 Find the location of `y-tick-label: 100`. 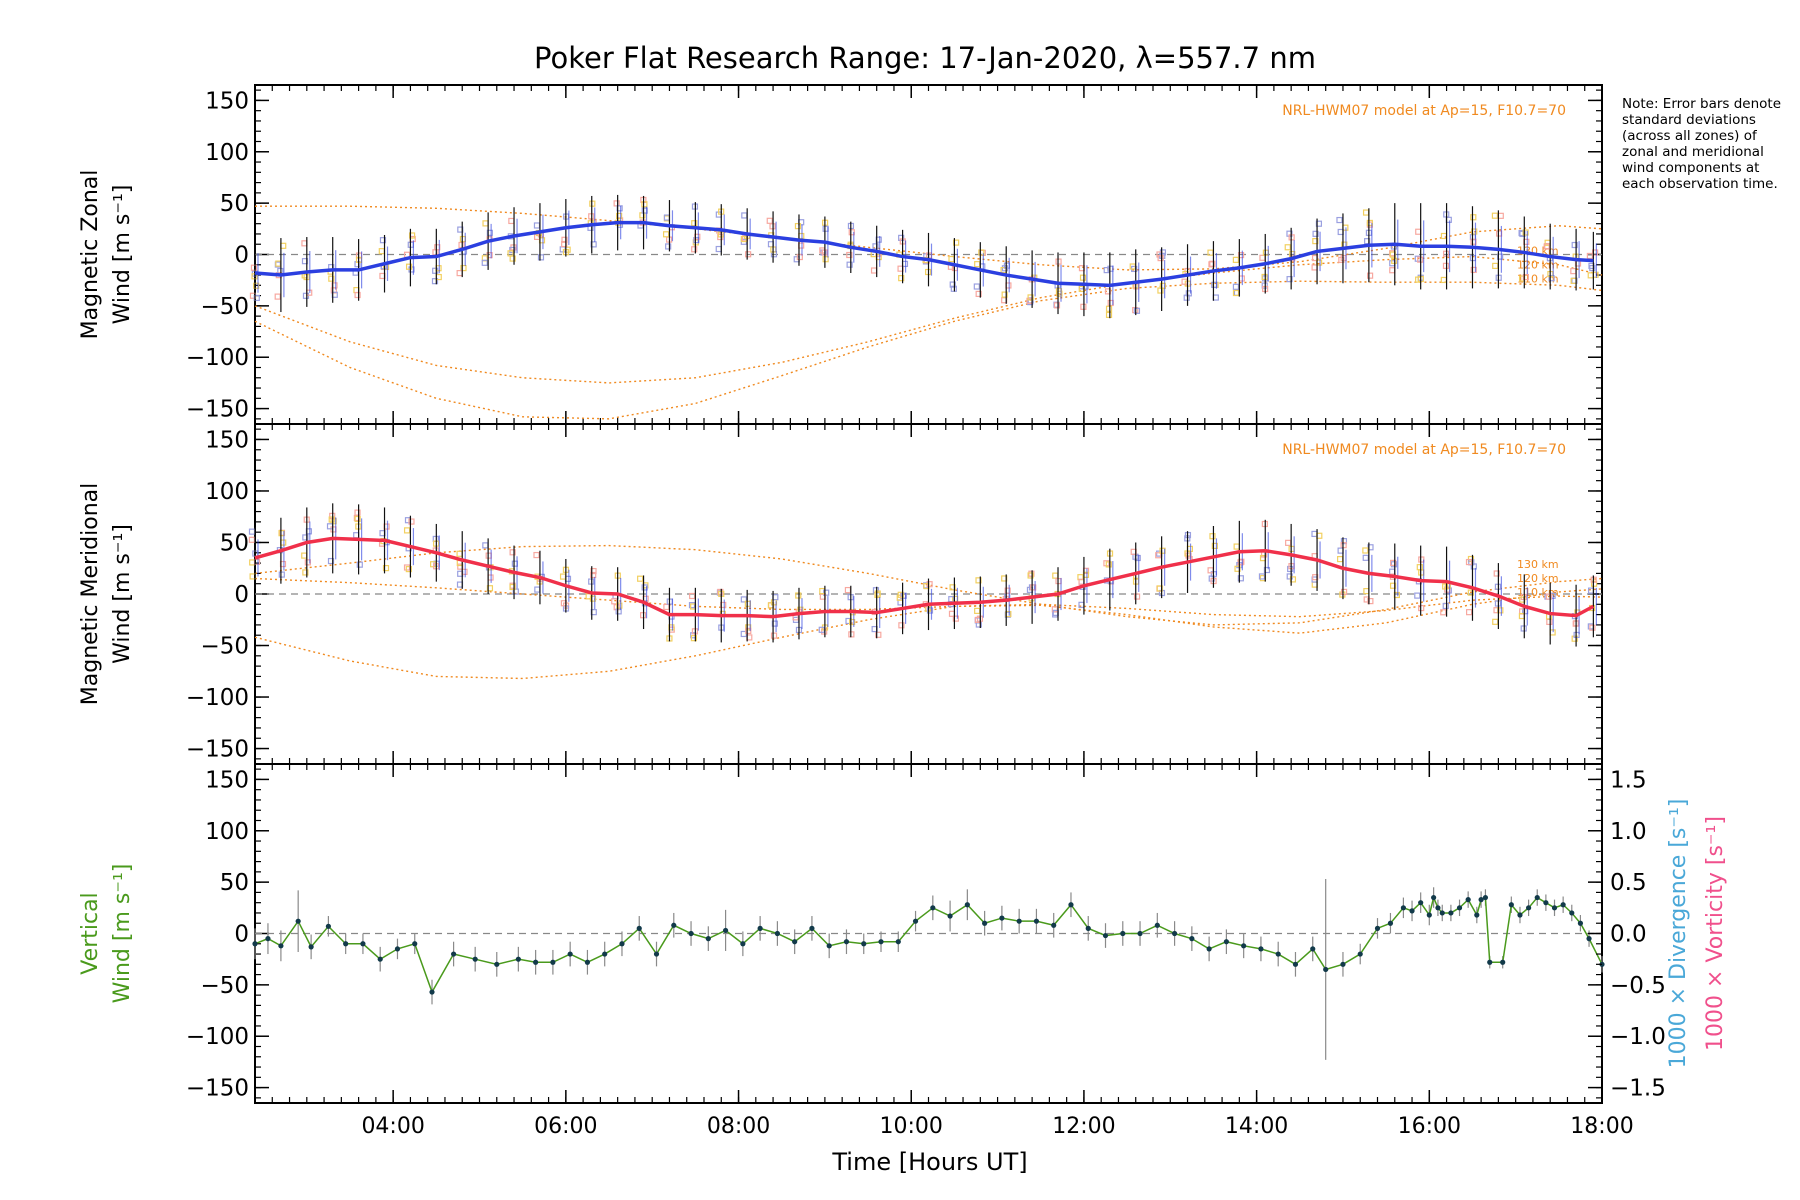

y-tick-label: 100 is located at coordinates (227, 832).